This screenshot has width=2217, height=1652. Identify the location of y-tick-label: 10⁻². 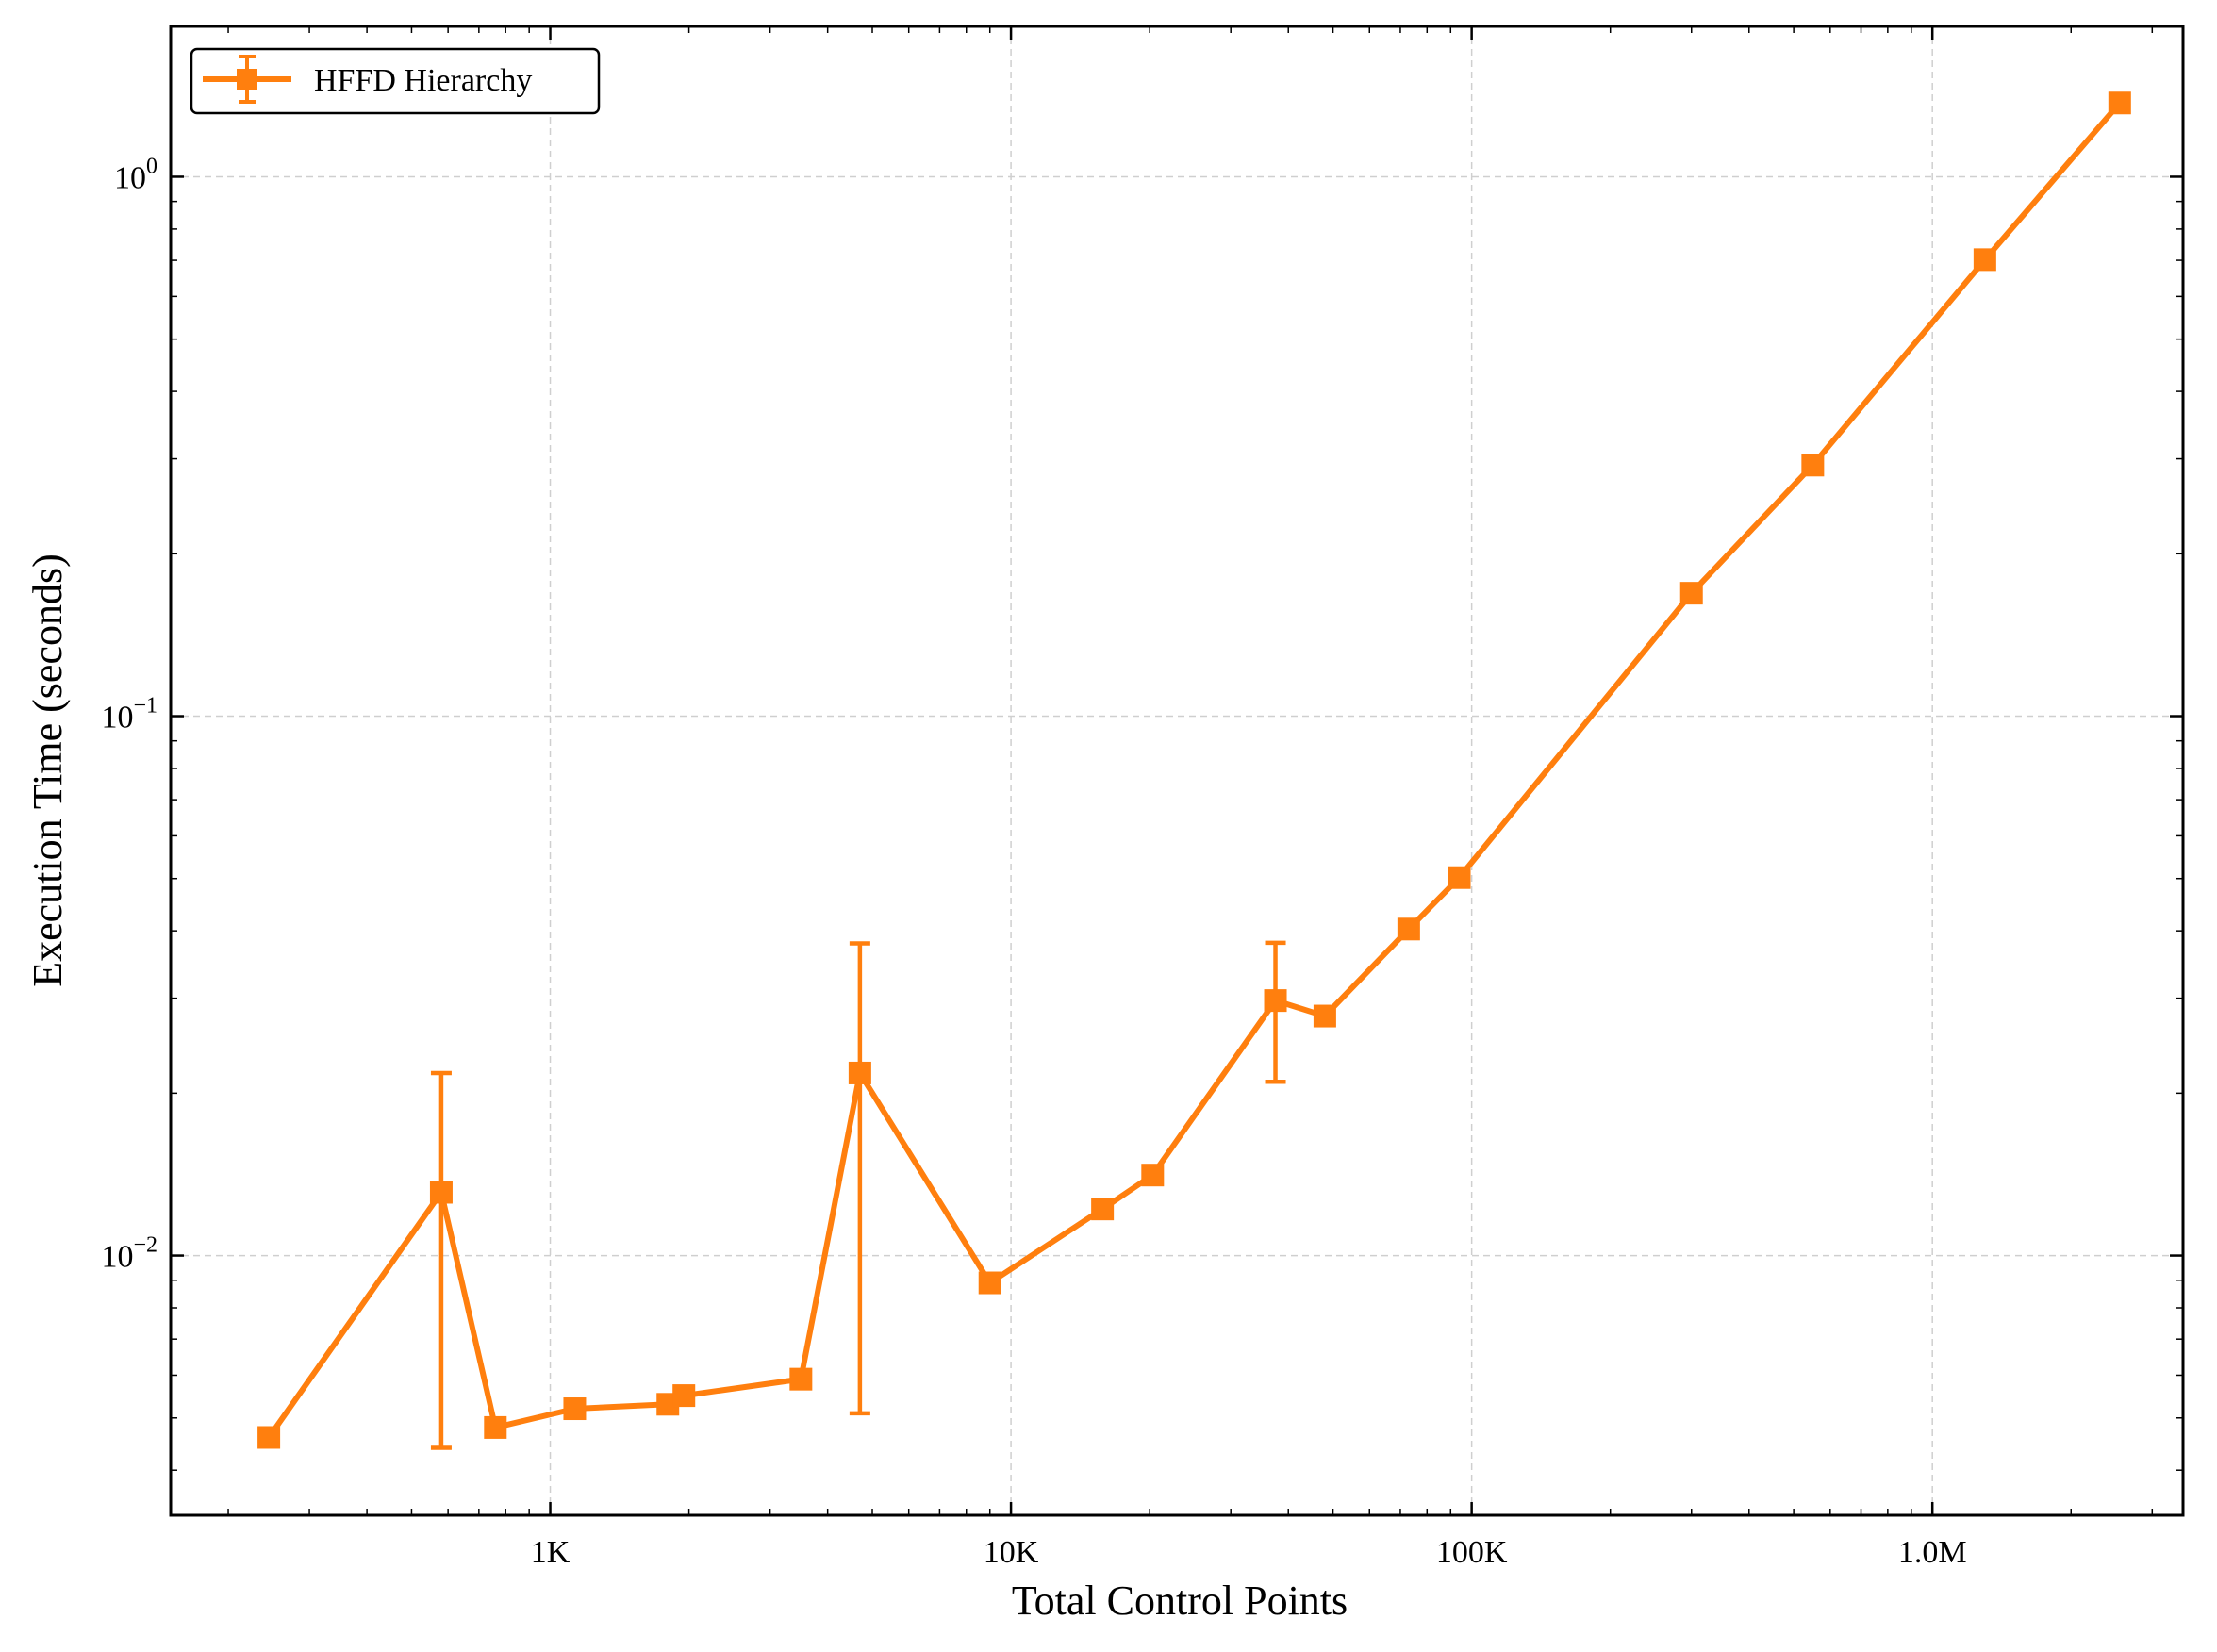
(129, 1254).